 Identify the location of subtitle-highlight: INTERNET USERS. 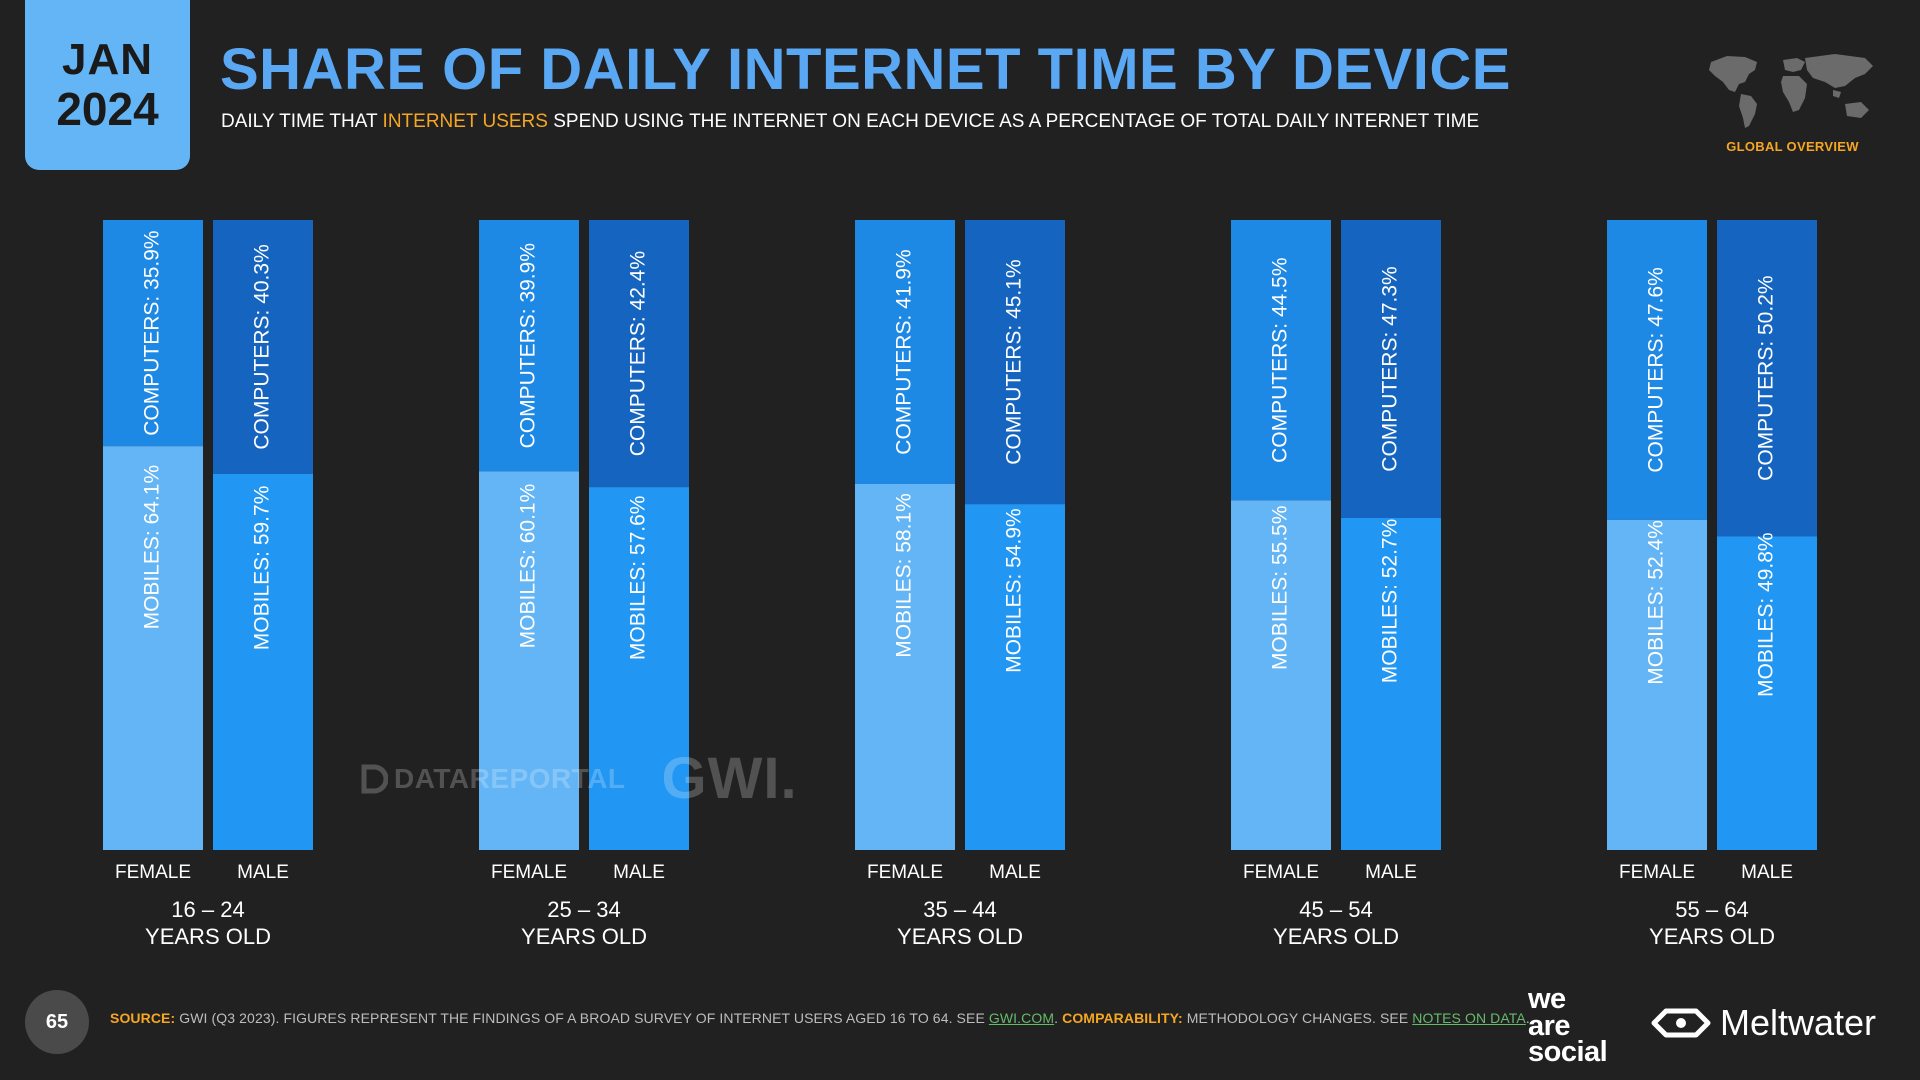
(465, 121).